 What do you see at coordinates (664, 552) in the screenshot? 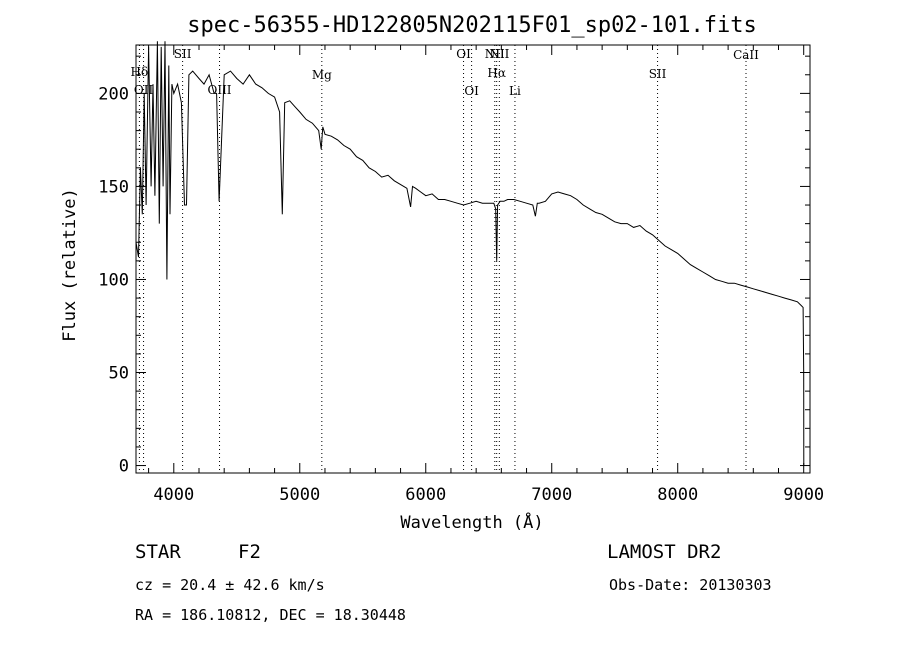
I see `survey-name: LAMOST DR2` at bounding box center [664, 552].